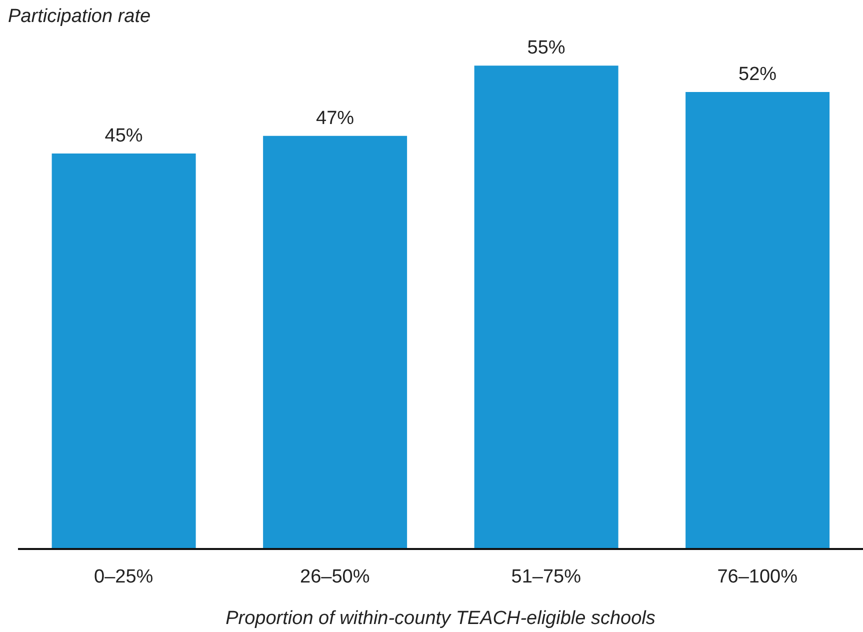  I want to click on x-tick-label: 51–75%, so click(546, 577).